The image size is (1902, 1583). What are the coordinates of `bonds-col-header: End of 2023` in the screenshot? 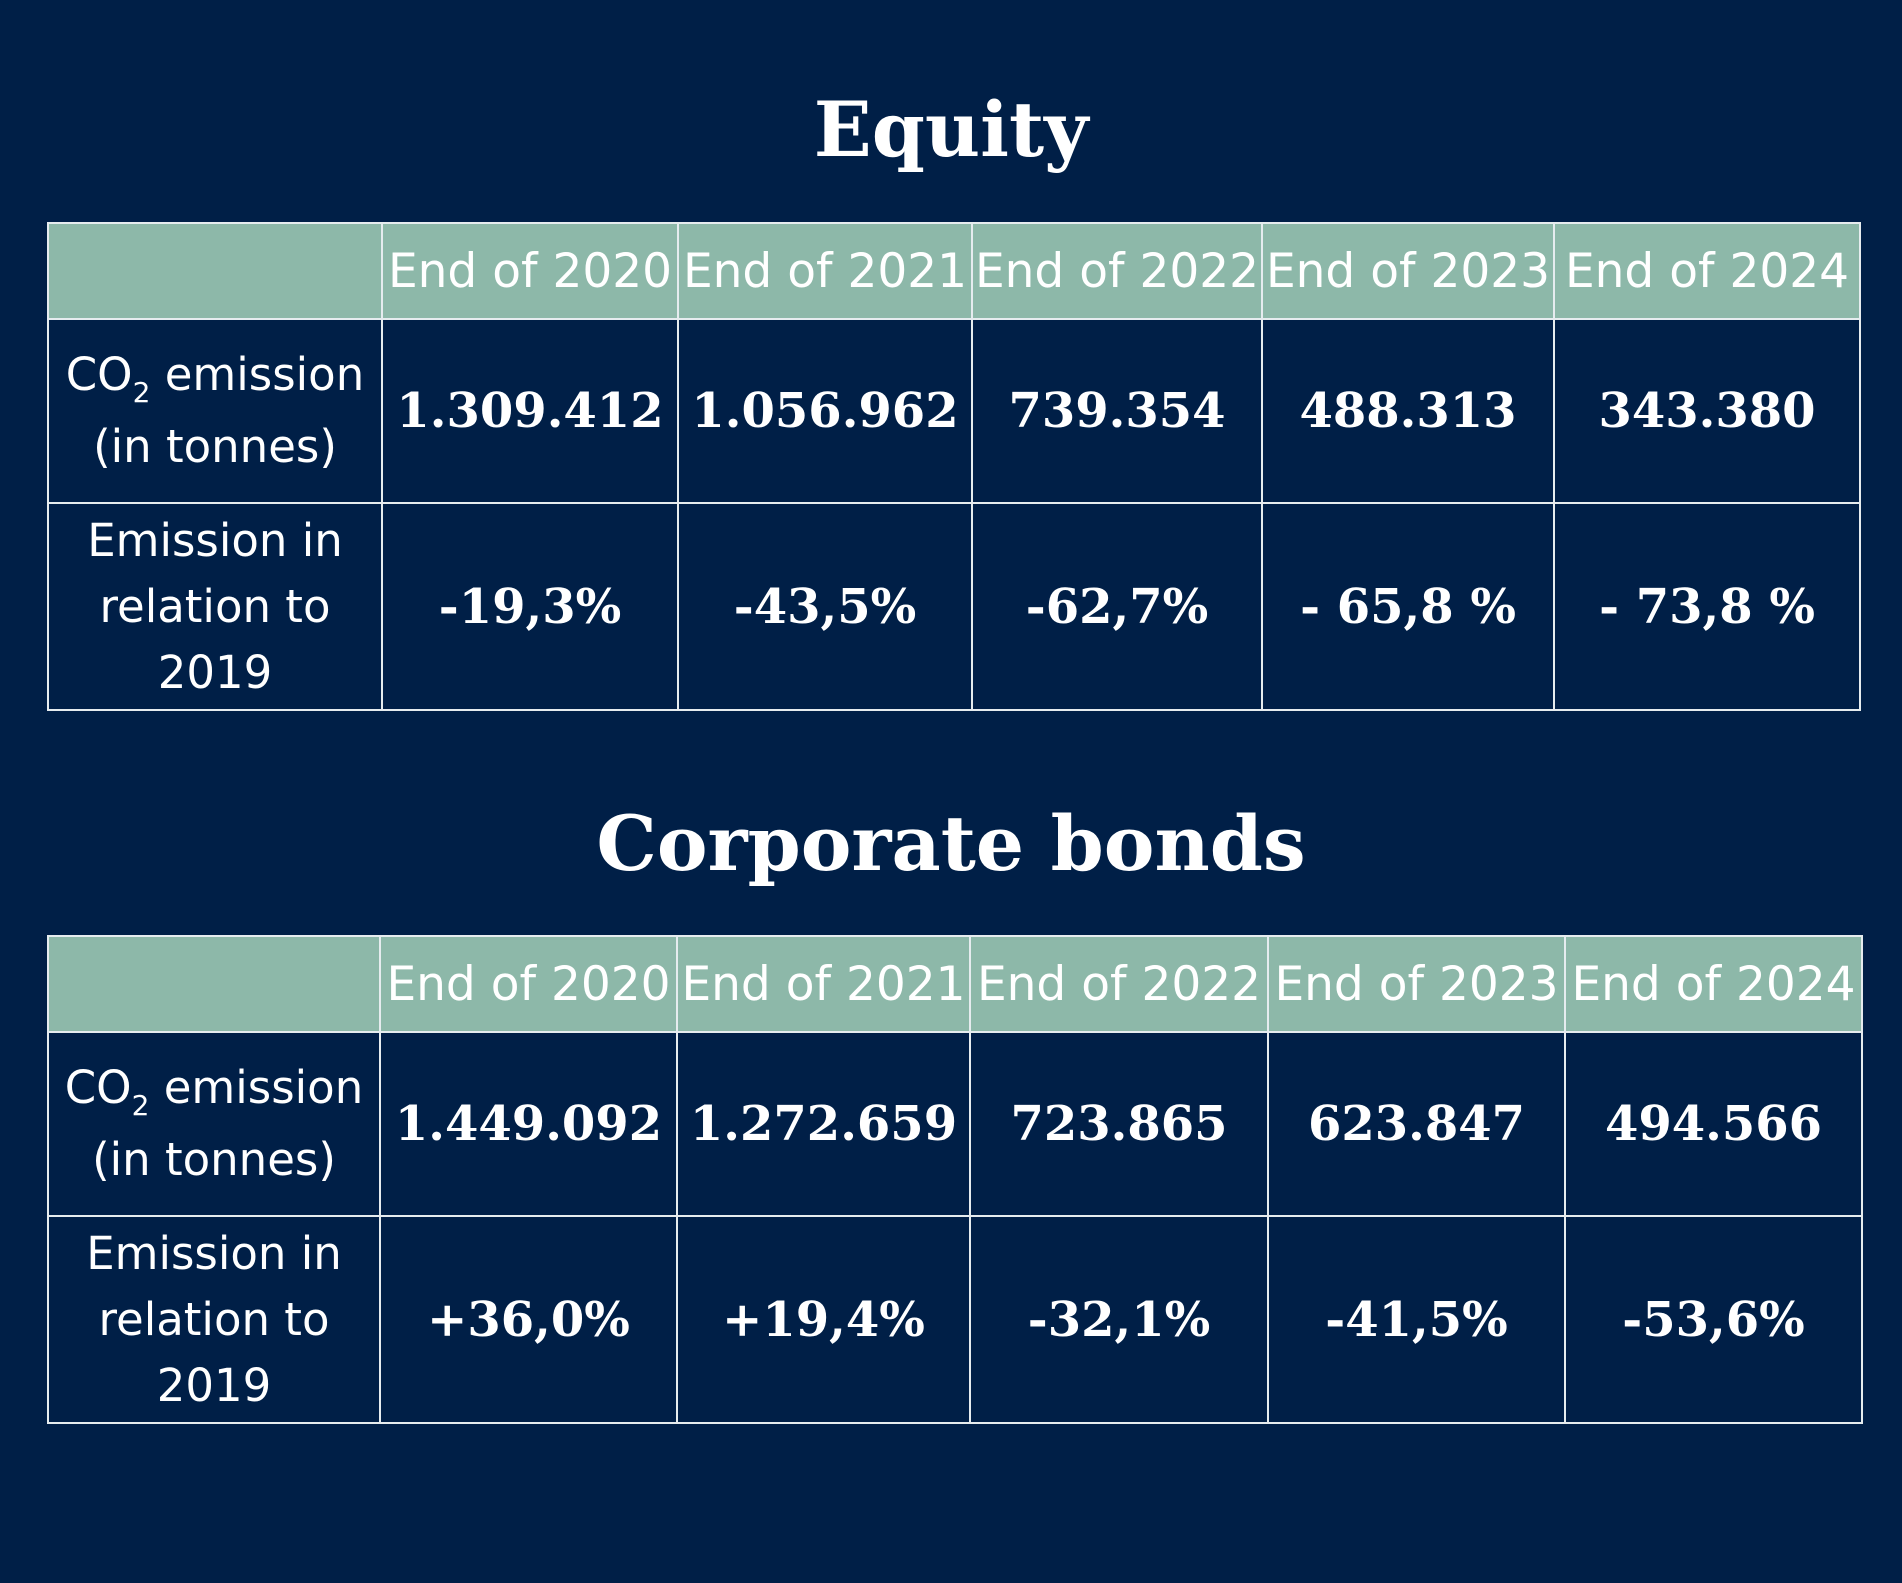 It's located at (1416, 984).